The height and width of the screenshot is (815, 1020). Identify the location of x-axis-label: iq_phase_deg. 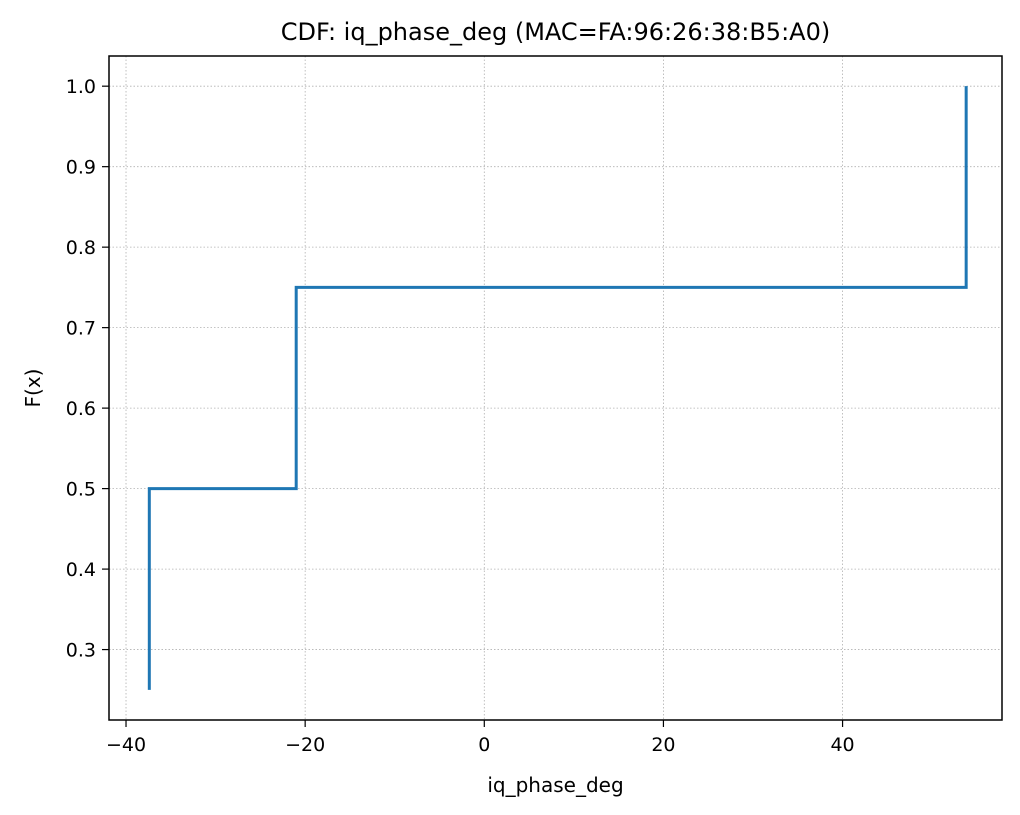
(555, 785).